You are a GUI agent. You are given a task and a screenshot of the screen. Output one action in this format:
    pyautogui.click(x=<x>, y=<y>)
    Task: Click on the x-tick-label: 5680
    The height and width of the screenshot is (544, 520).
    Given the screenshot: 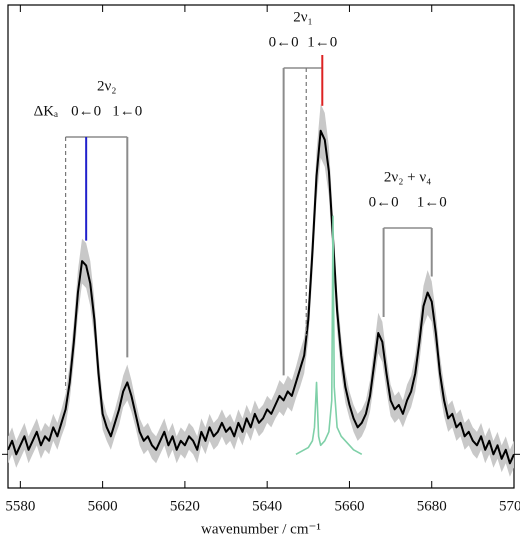 What is the action you would take?
    pyautogui.click(x=432, y=506)
    